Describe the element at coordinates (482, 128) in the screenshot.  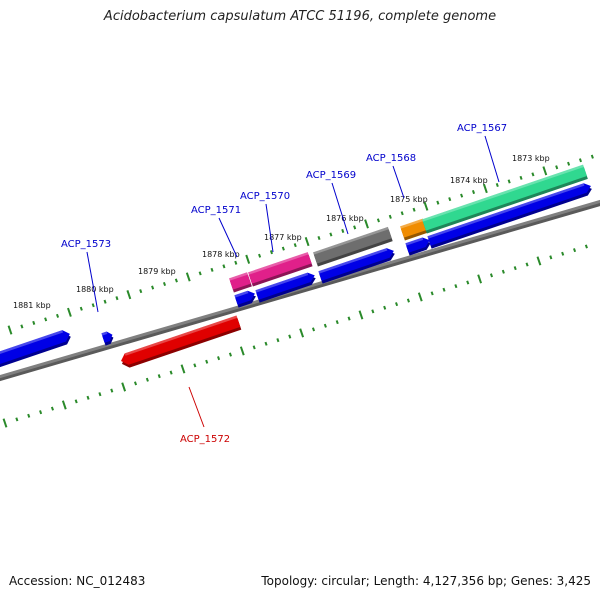
I see `gene-label: ACP_1567` at that location.